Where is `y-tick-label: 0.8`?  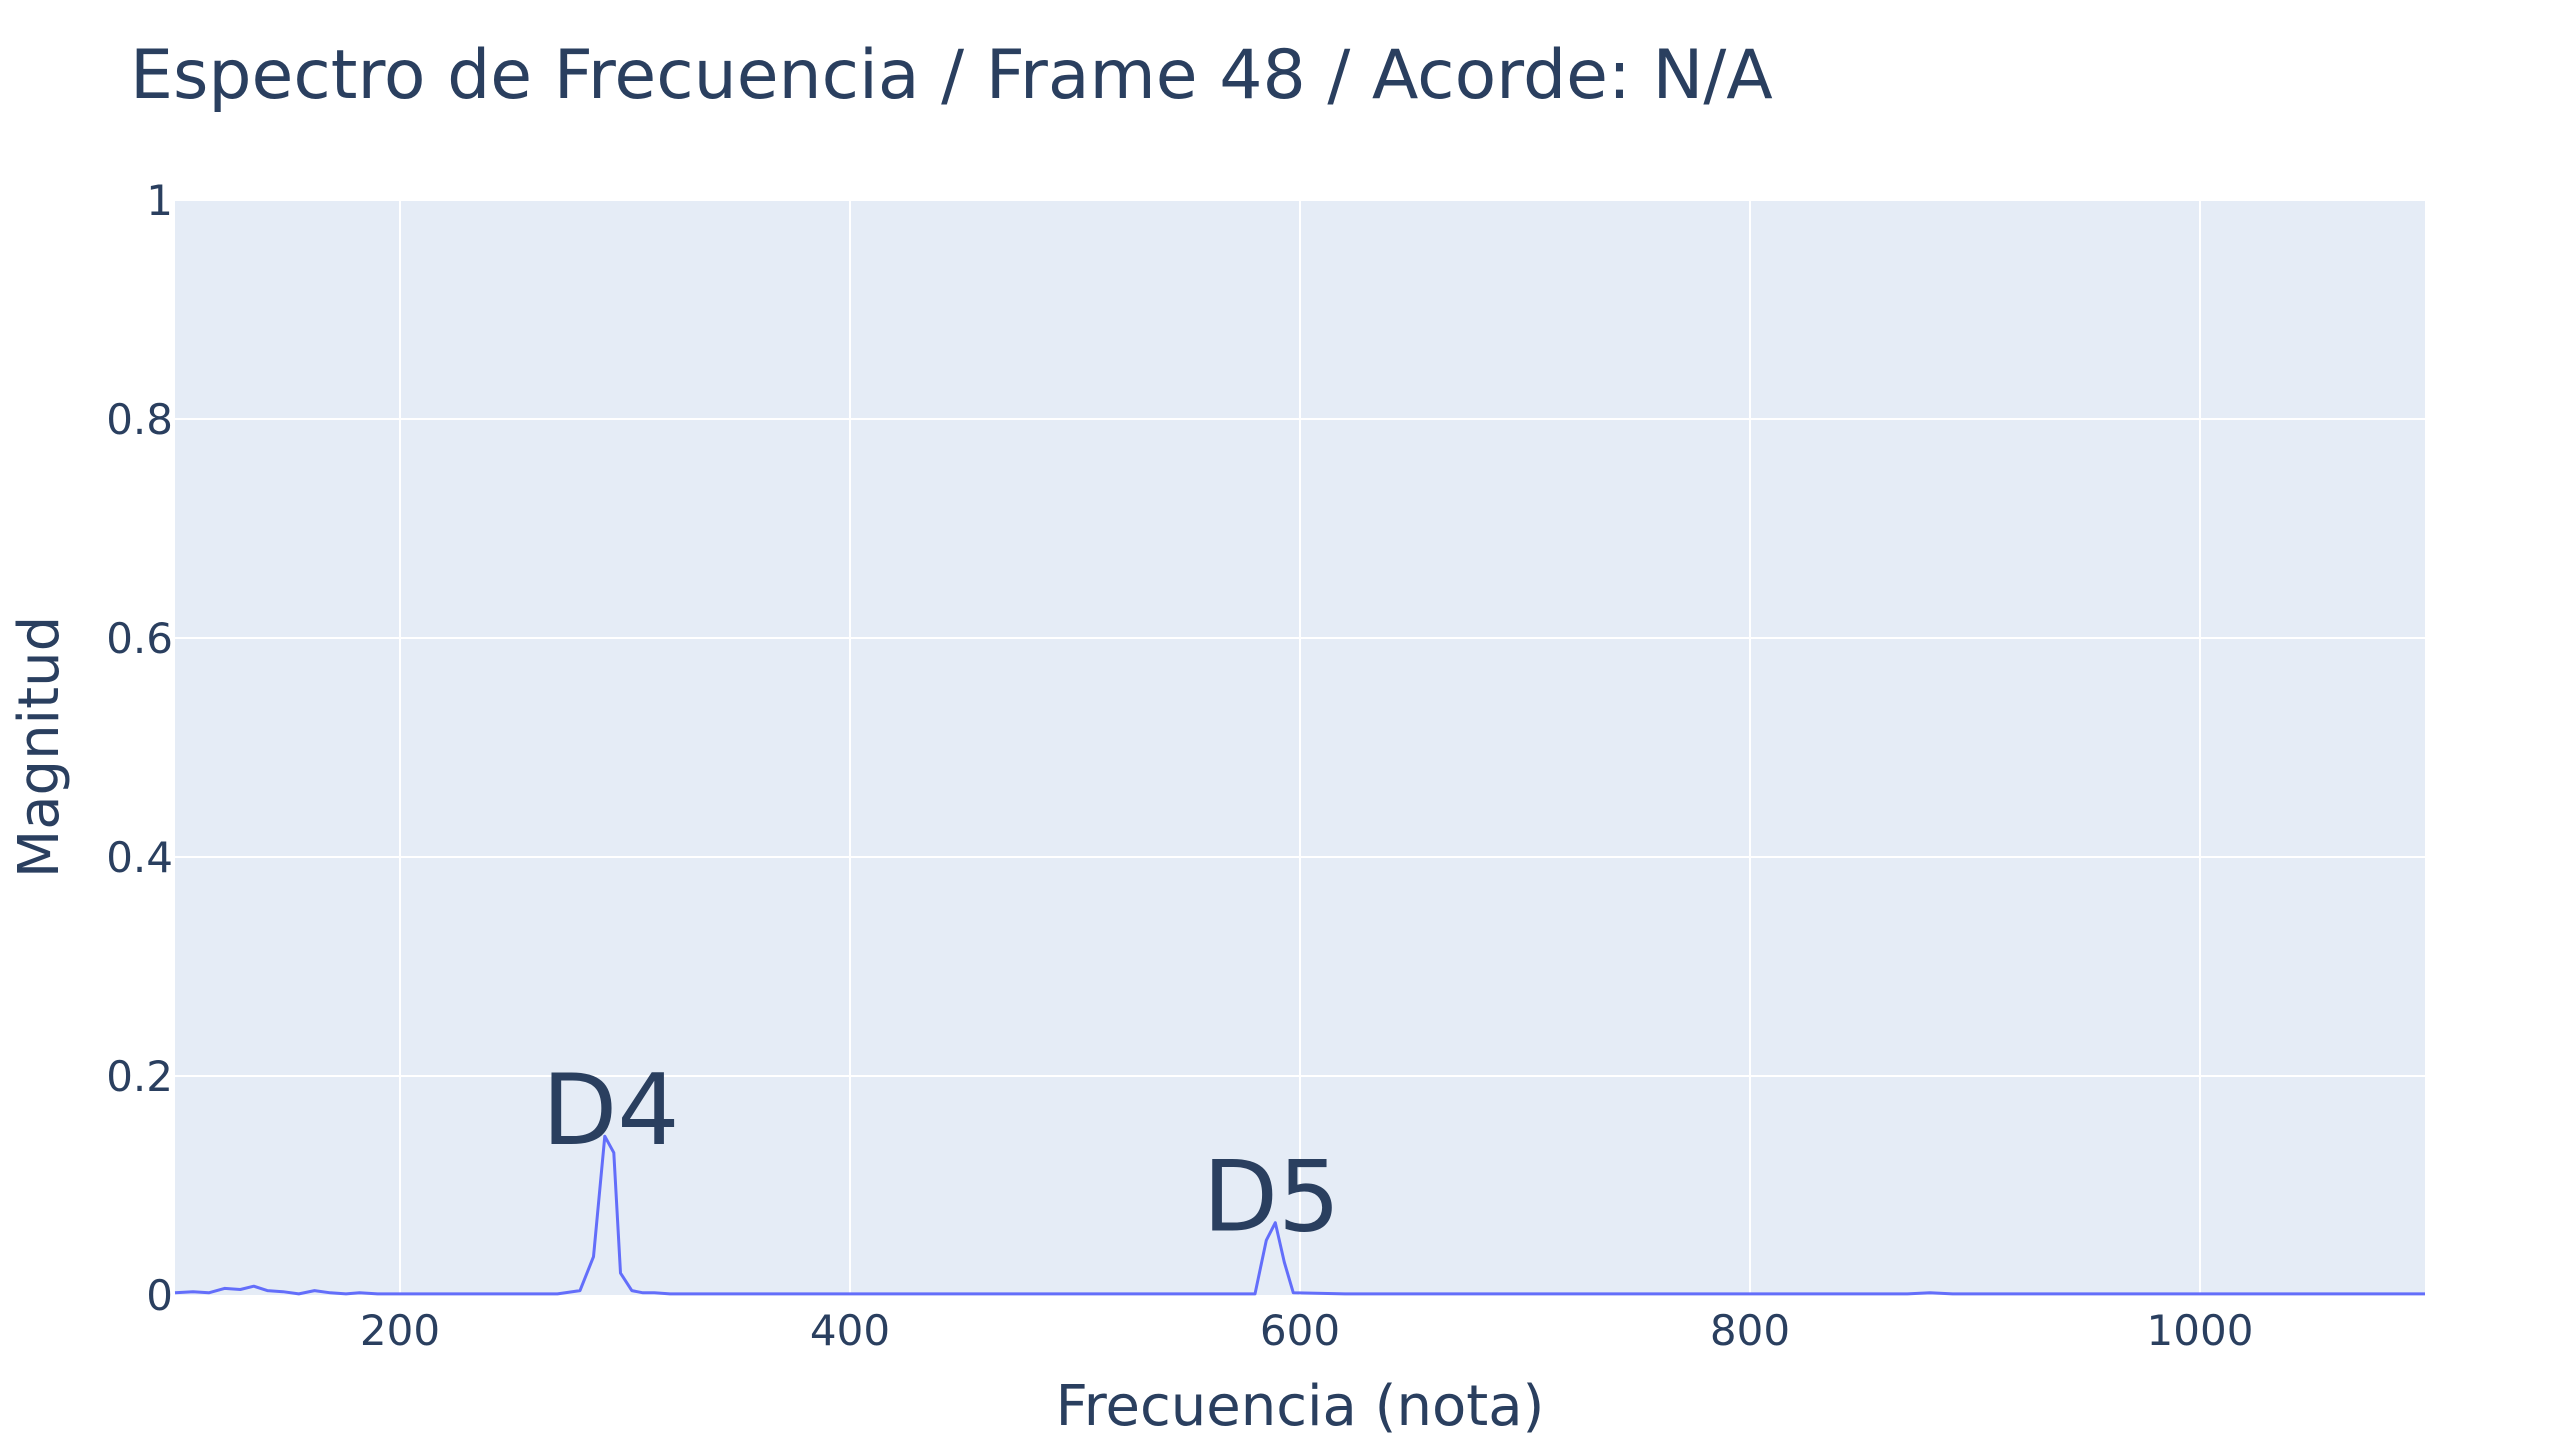
y-tick-label: 0.8 is located at coordinates (139, 419).